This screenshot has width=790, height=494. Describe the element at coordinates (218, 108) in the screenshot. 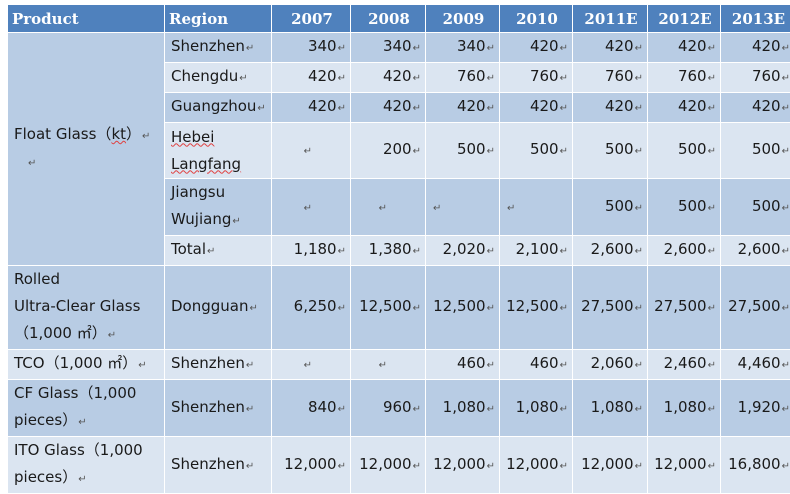

I see `region-cell: Guangzhou↵` at that location.